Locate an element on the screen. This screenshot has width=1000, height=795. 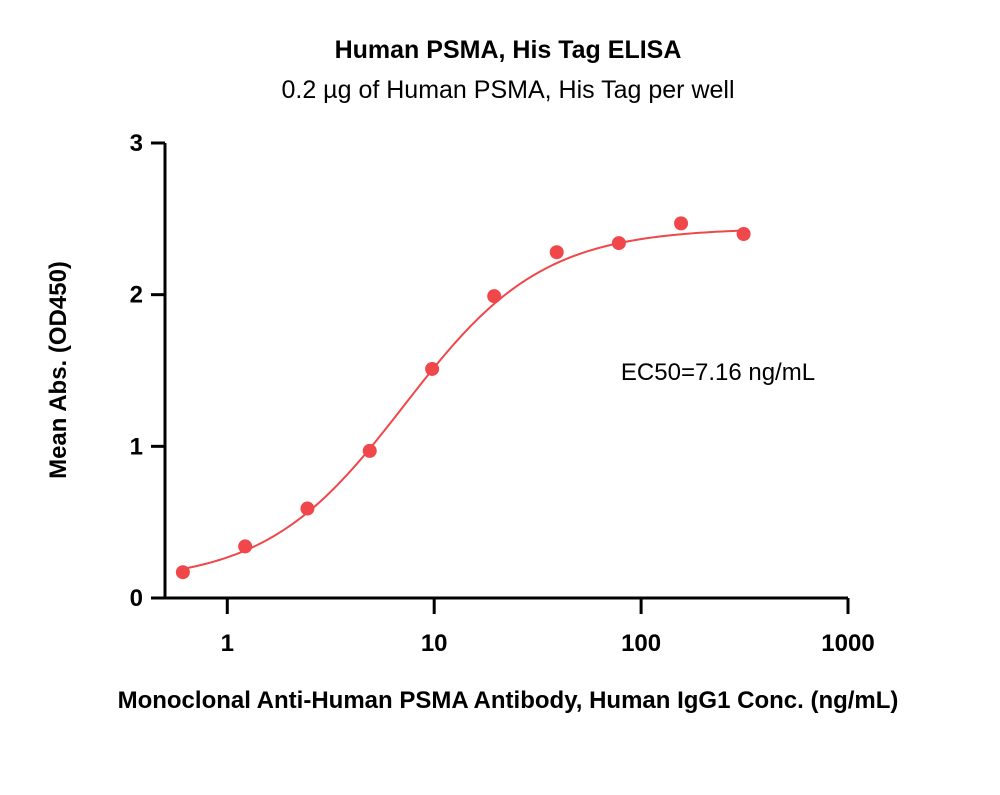
x-tick-label: 1000 is located at coordinates (847, 643).